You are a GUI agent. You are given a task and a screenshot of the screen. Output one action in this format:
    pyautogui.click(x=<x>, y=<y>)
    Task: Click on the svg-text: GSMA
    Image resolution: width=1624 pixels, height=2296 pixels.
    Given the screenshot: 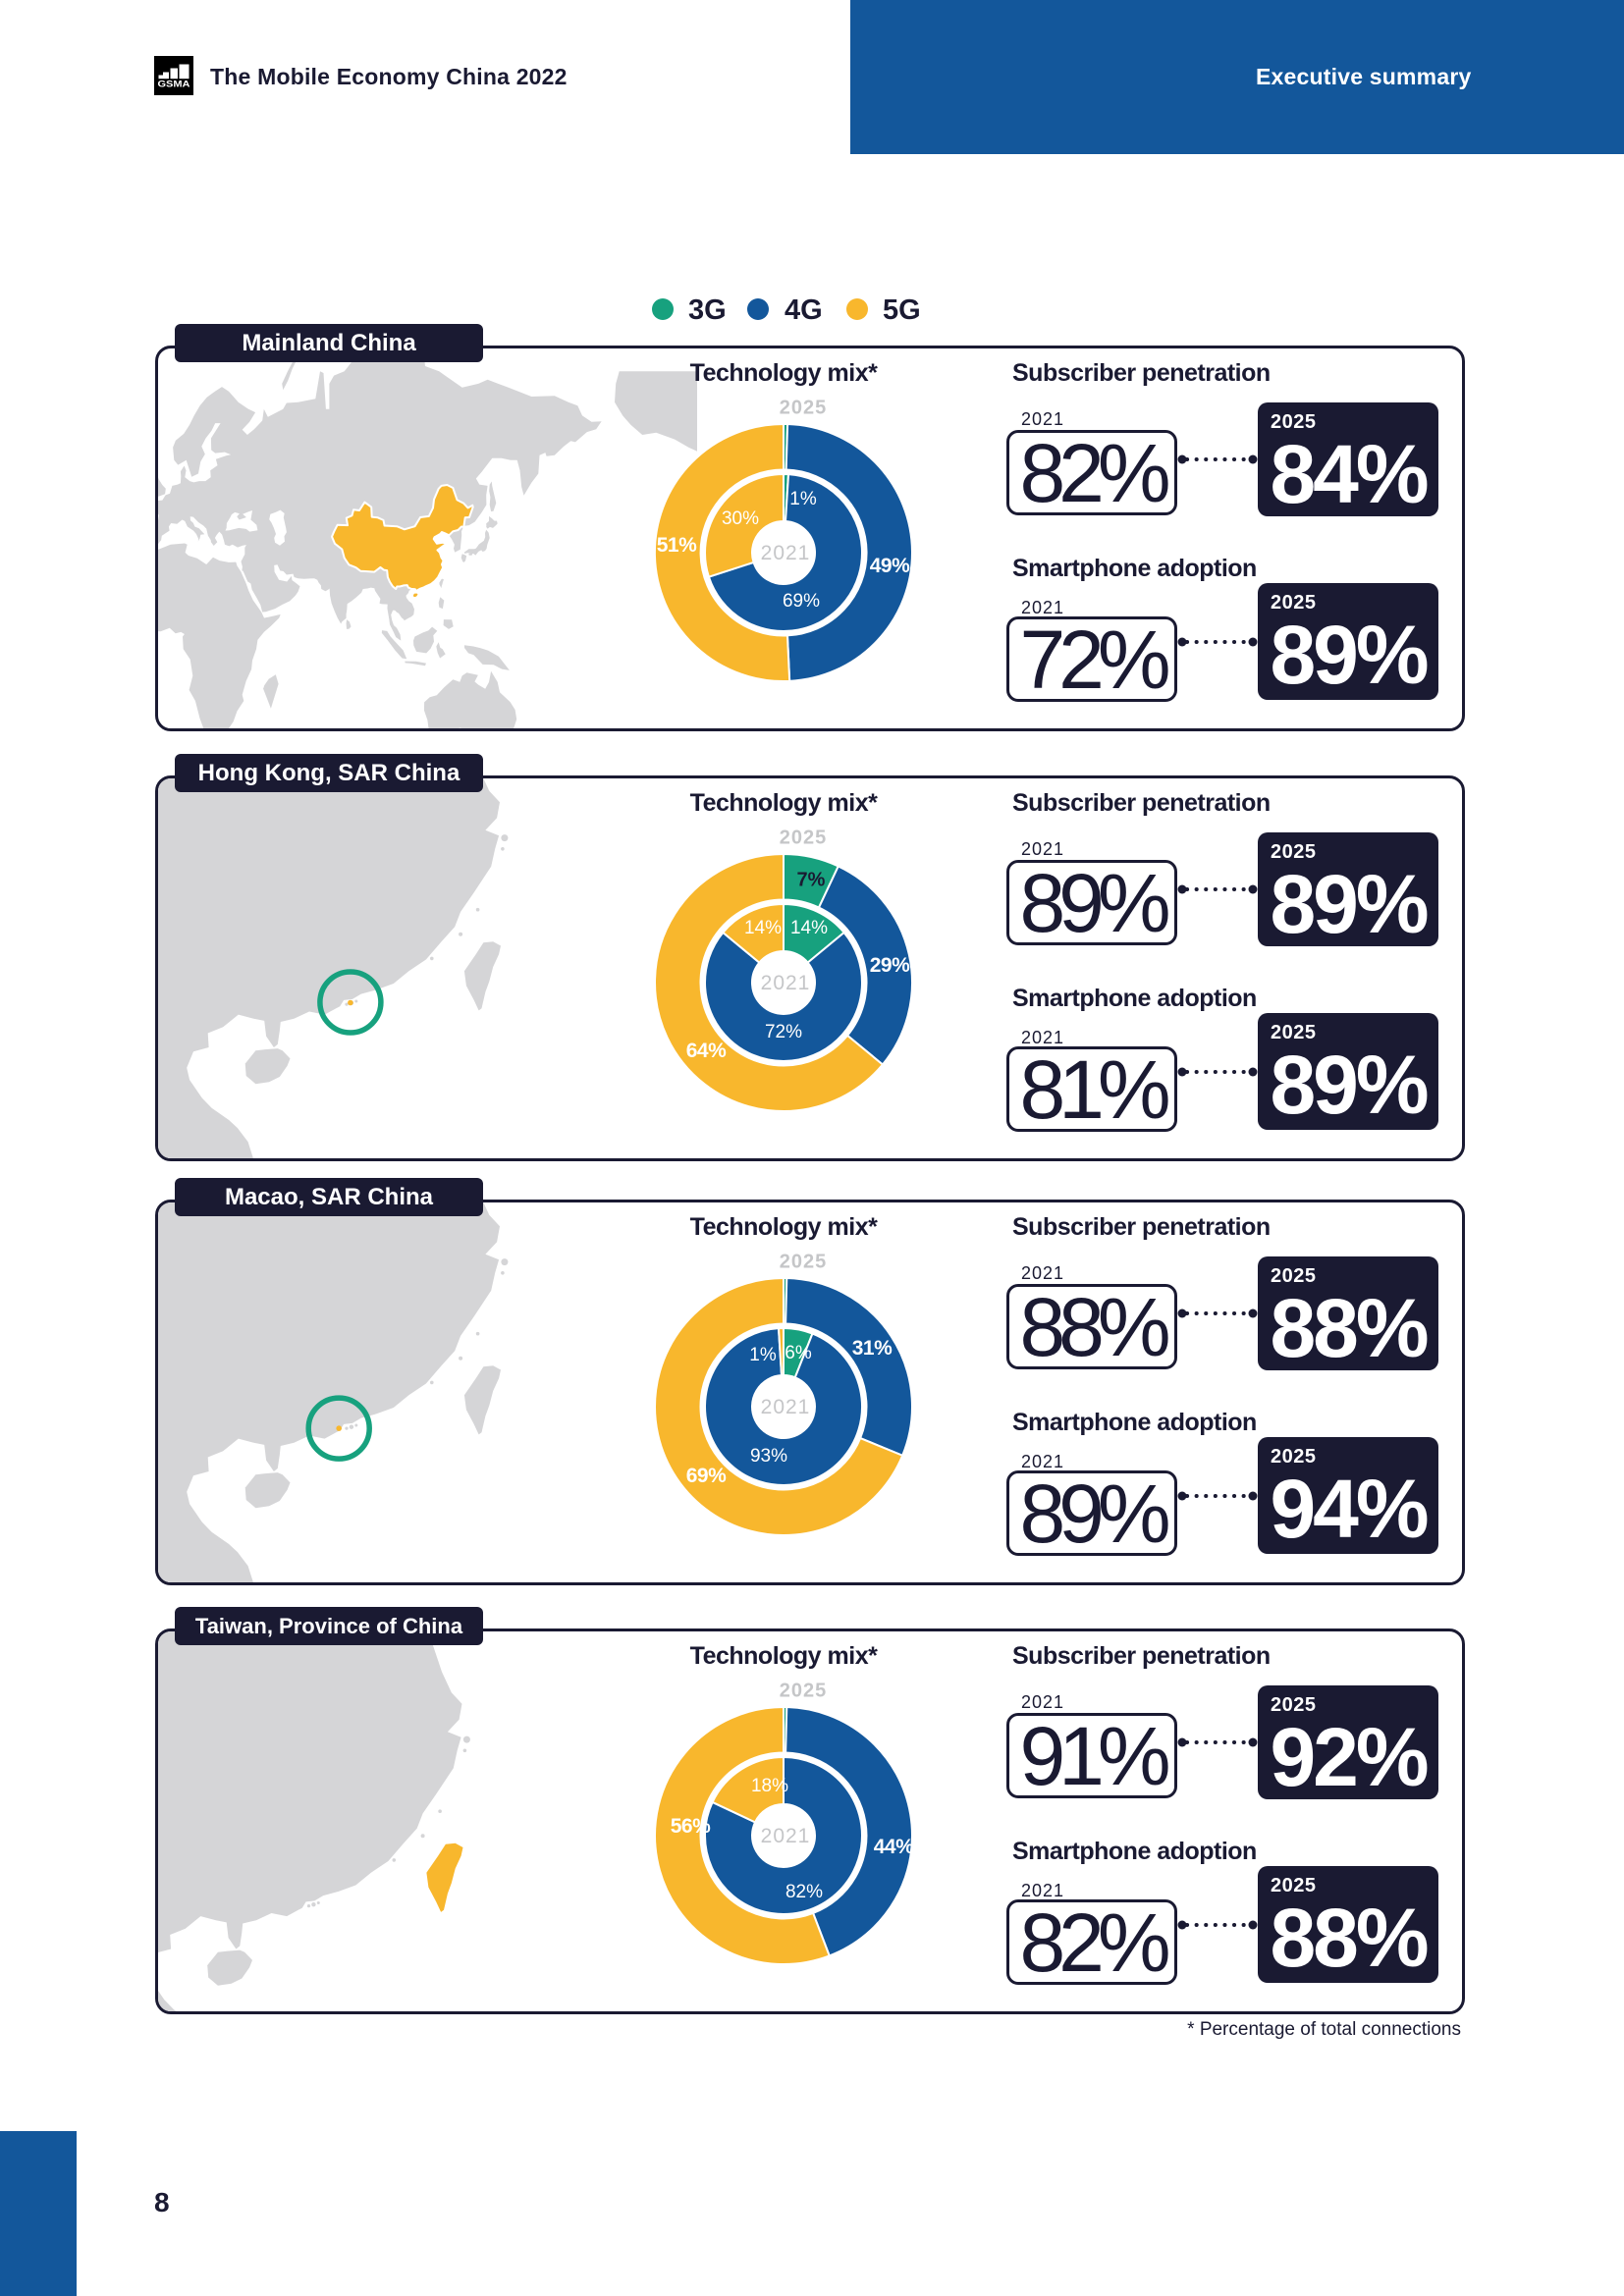 What is the action you would take?
    pyautogui.click(x=174, y=84)
    